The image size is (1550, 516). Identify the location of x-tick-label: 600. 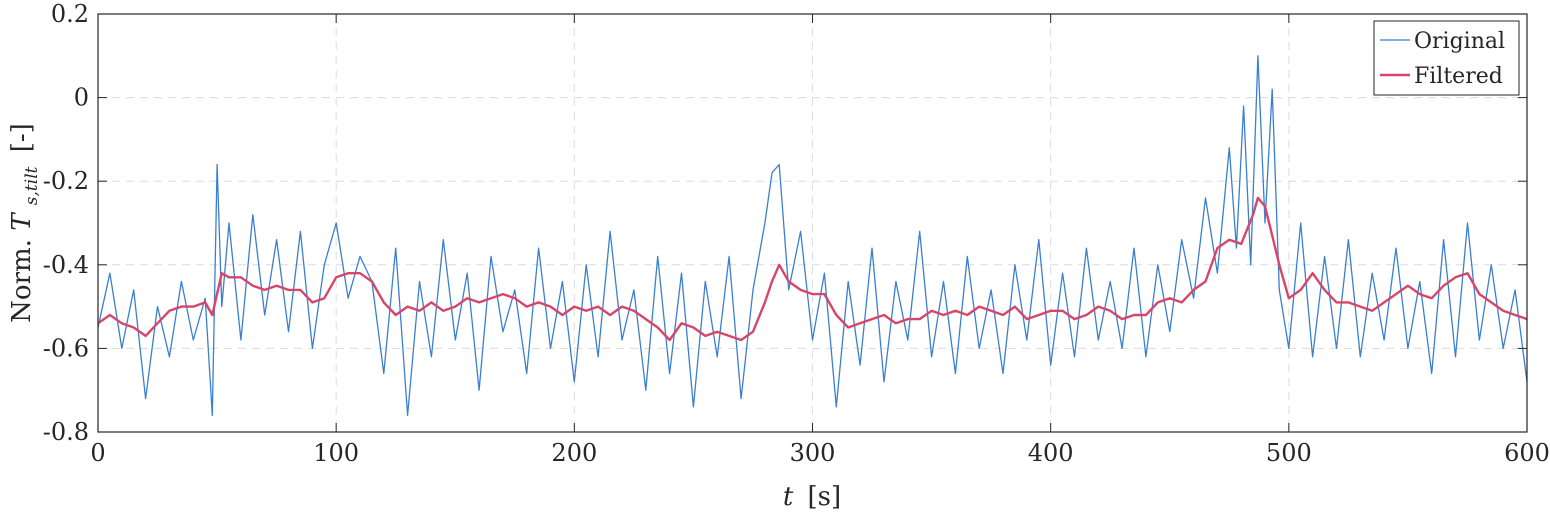
(1527, 453).